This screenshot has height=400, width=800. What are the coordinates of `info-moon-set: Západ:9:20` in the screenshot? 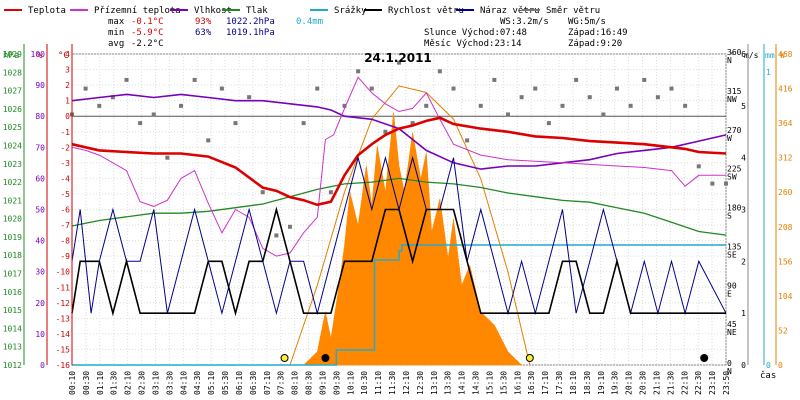 It's located at (595, 44).